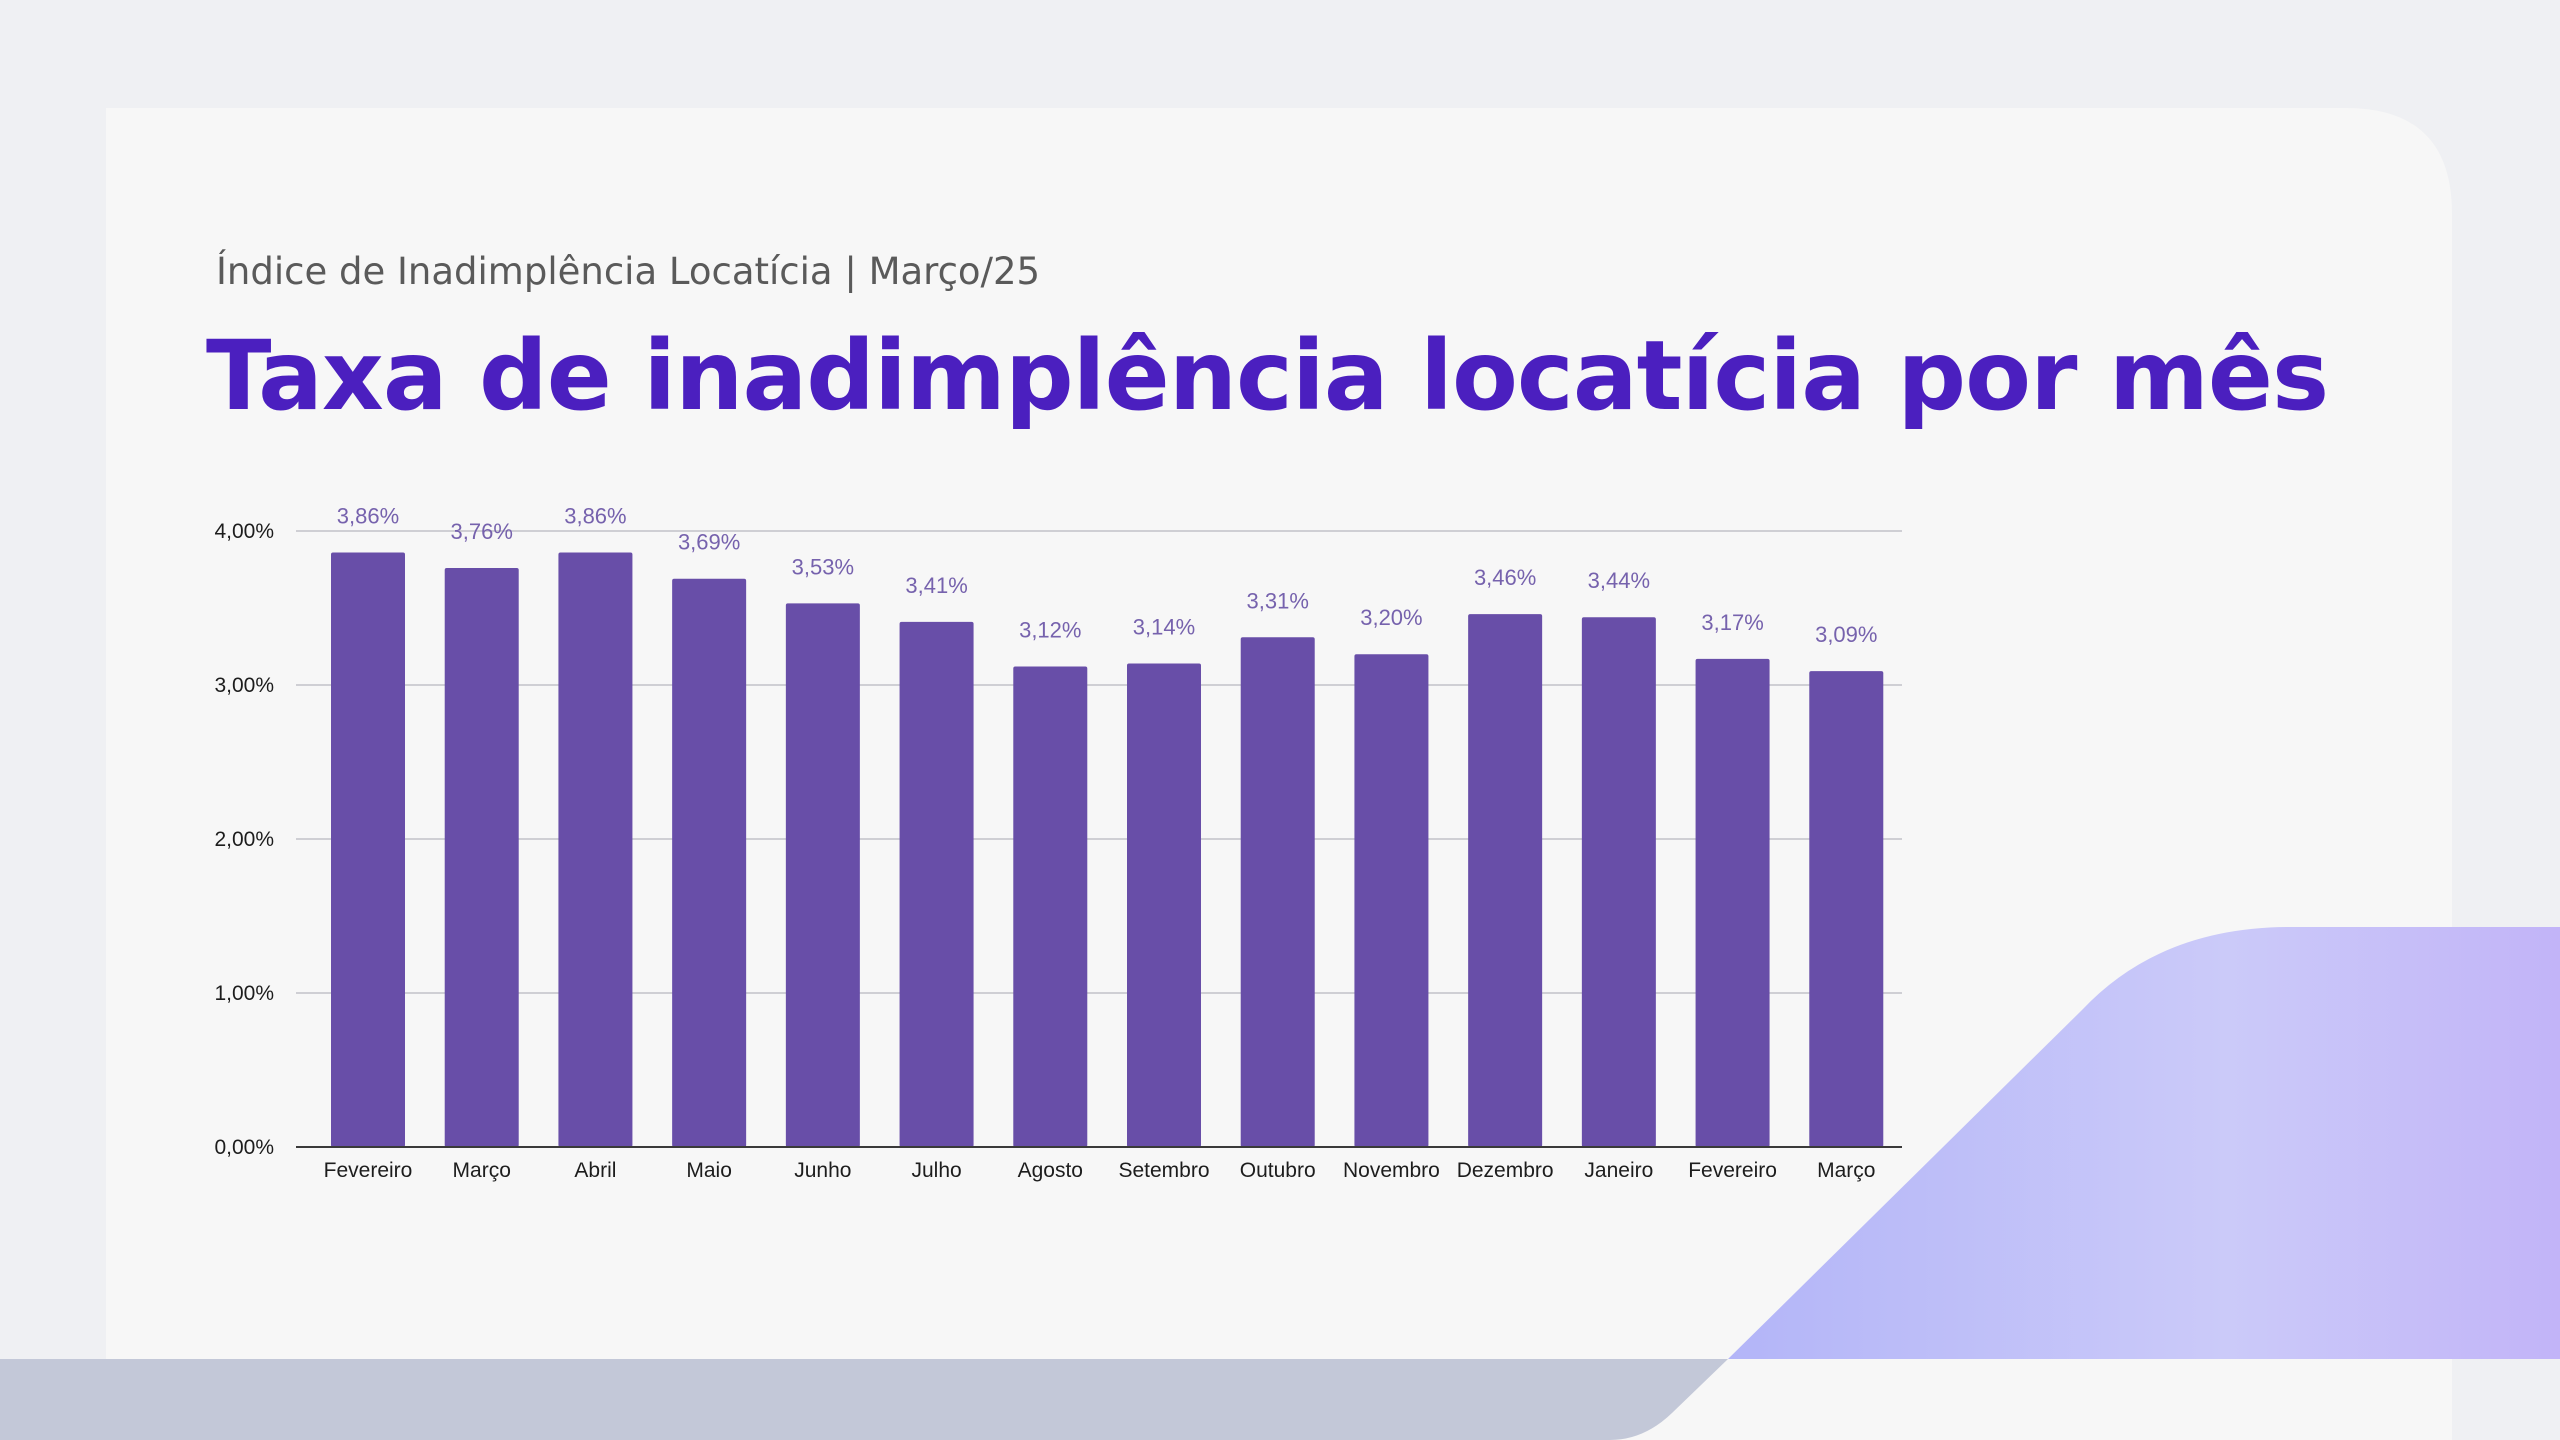  What do you see at coordinates (1164, 626) in the screenshot?
I see `value-label: 3,14%` at bounding box center [1164, 626].